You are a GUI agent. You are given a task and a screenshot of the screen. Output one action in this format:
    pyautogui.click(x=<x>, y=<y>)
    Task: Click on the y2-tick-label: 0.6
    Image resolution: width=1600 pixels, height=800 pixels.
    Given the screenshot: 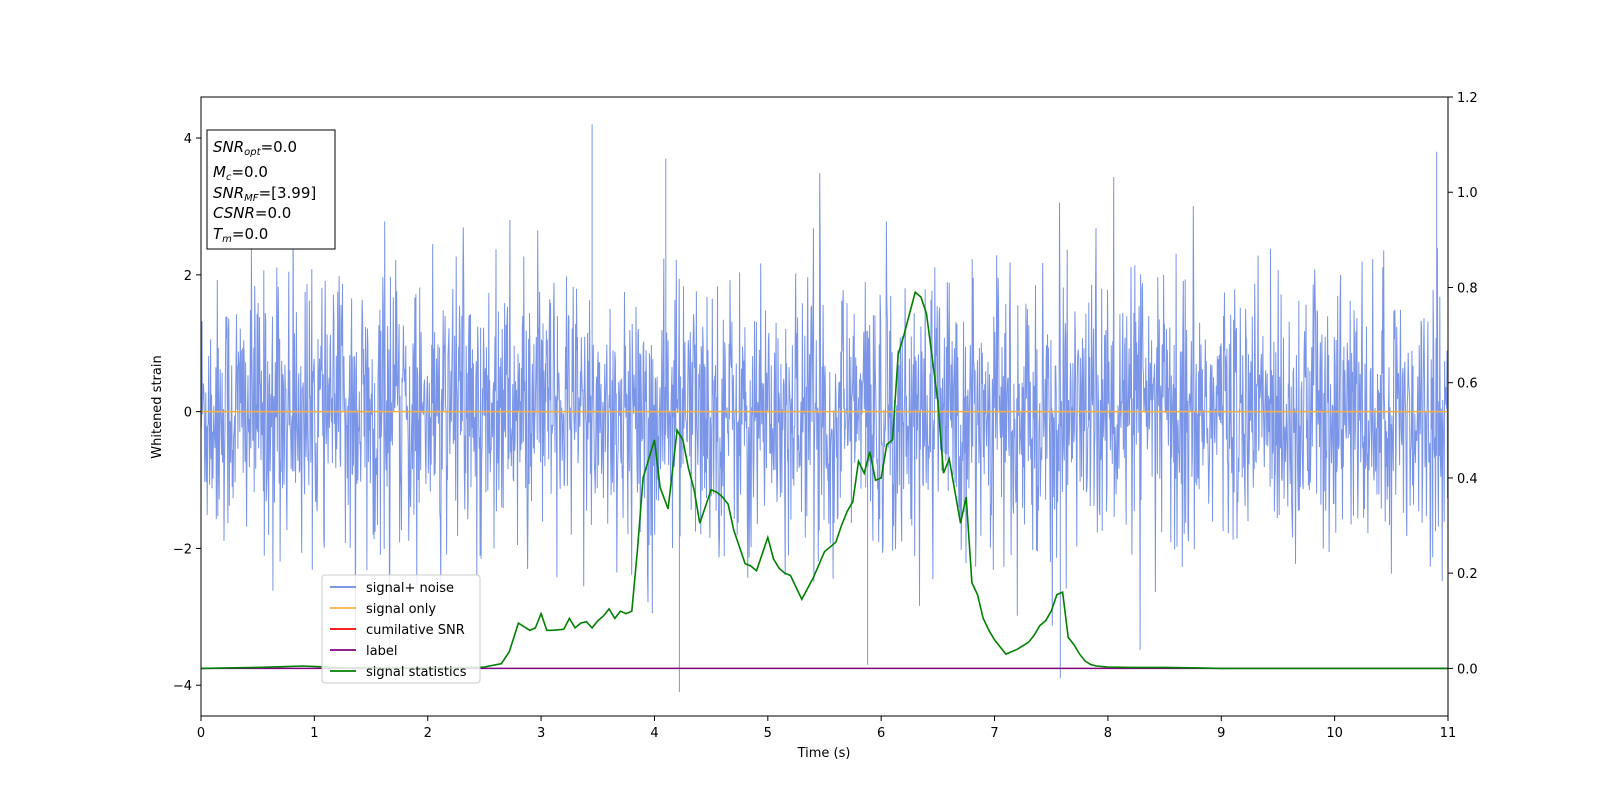 What is the action you would take?
    pyautogui.click(x=1467, y=384)
    